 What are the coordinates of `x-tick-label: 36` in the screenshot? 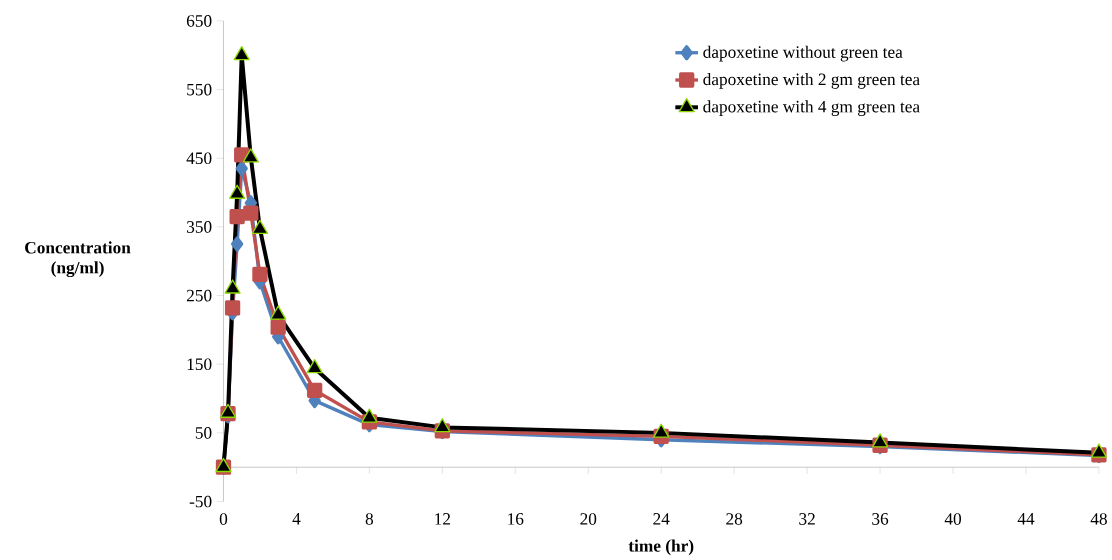 It's located at (880, 519).